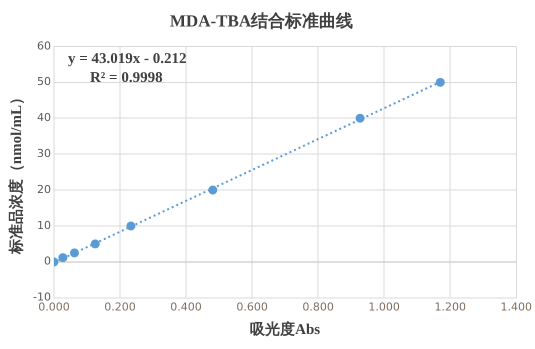  I want to click on y-tick-label: 0, so click(47, 261).